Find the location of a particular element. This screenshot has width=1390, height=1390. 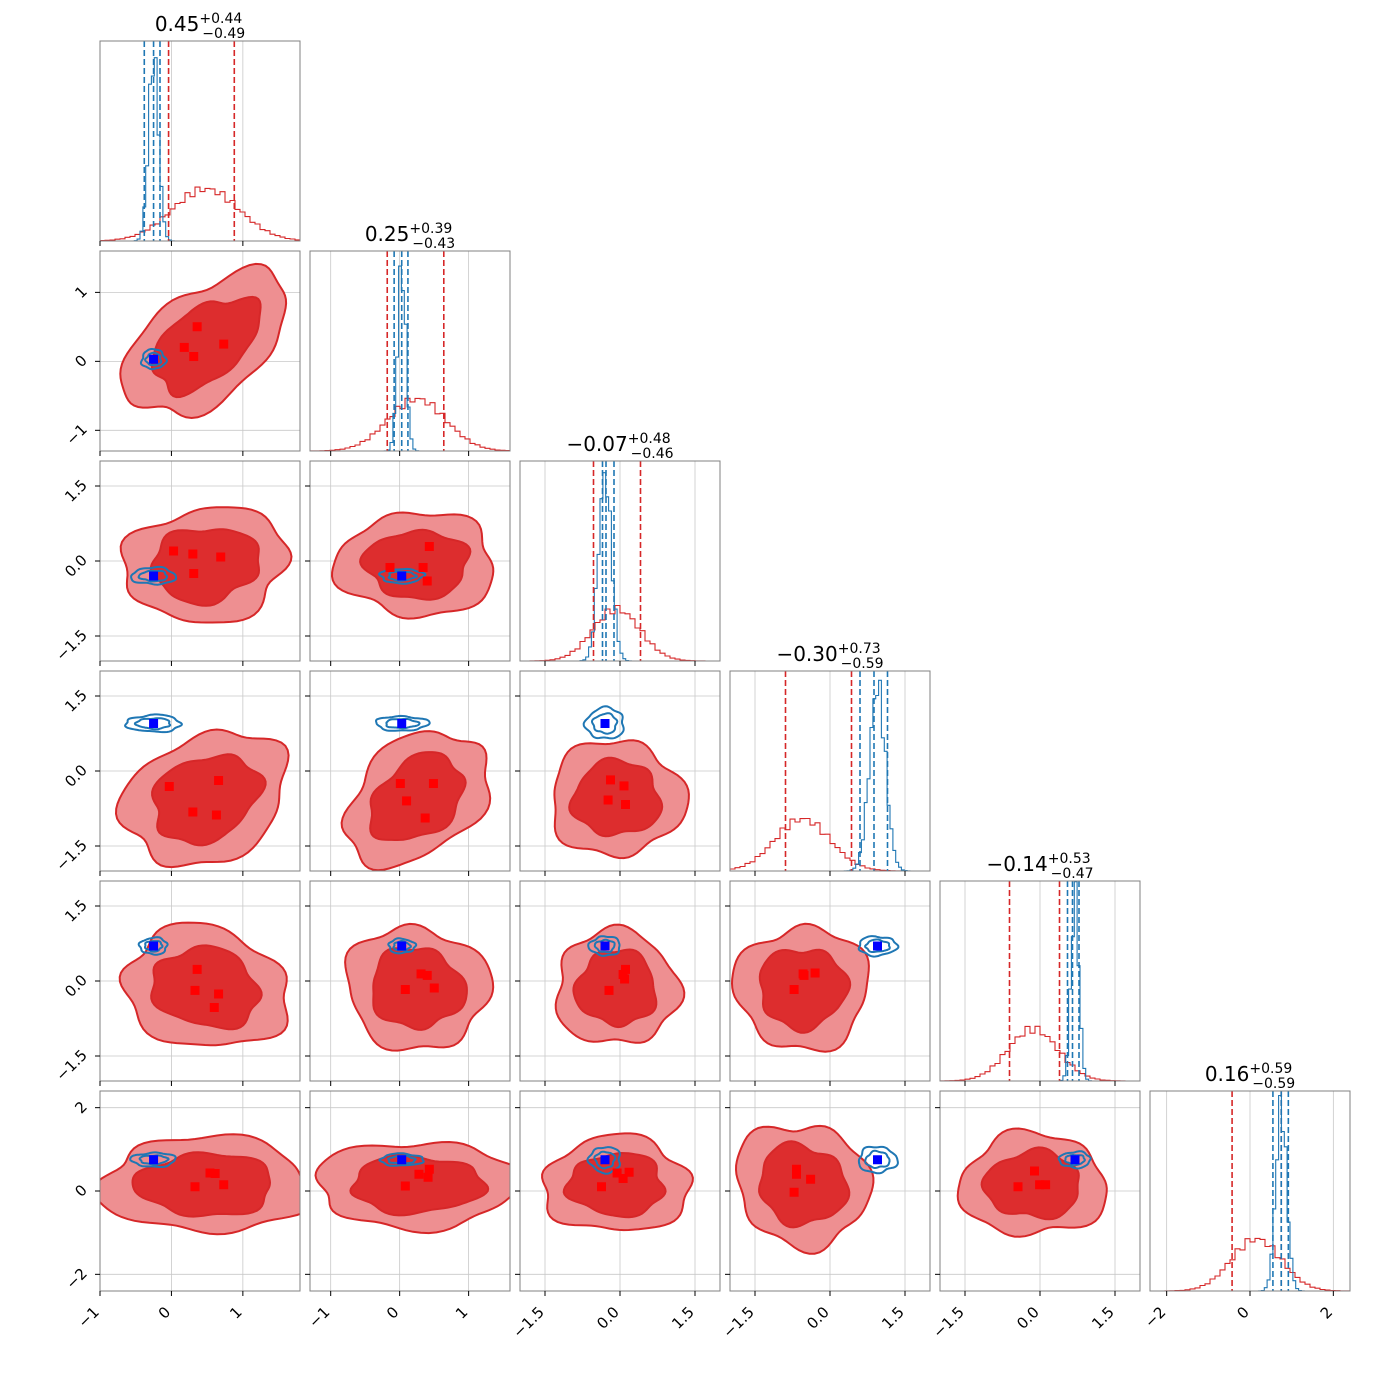

param-title-3: −0.30+0.73 −0.59 is located at coordinates (829, 656).